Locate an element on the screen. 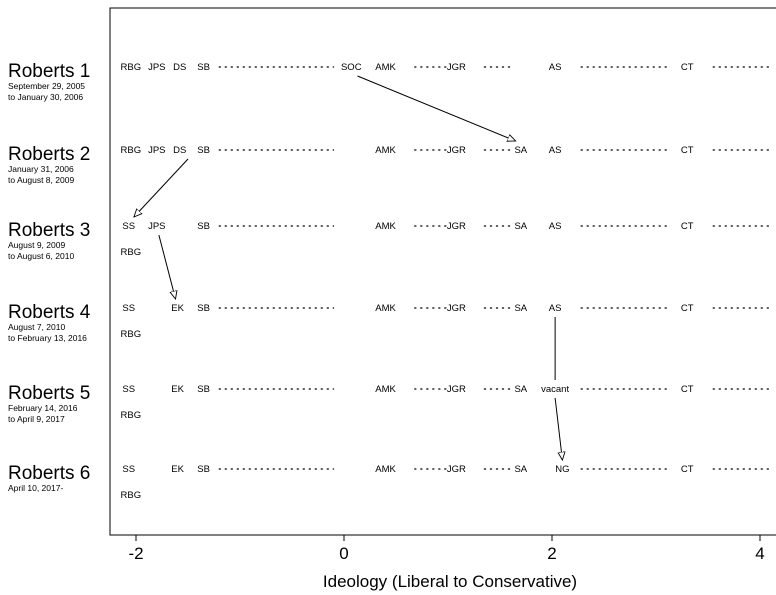 This screenshot has width=776, height=595. court-date: to August 8, 2009 is located at coordinates (41, 180).